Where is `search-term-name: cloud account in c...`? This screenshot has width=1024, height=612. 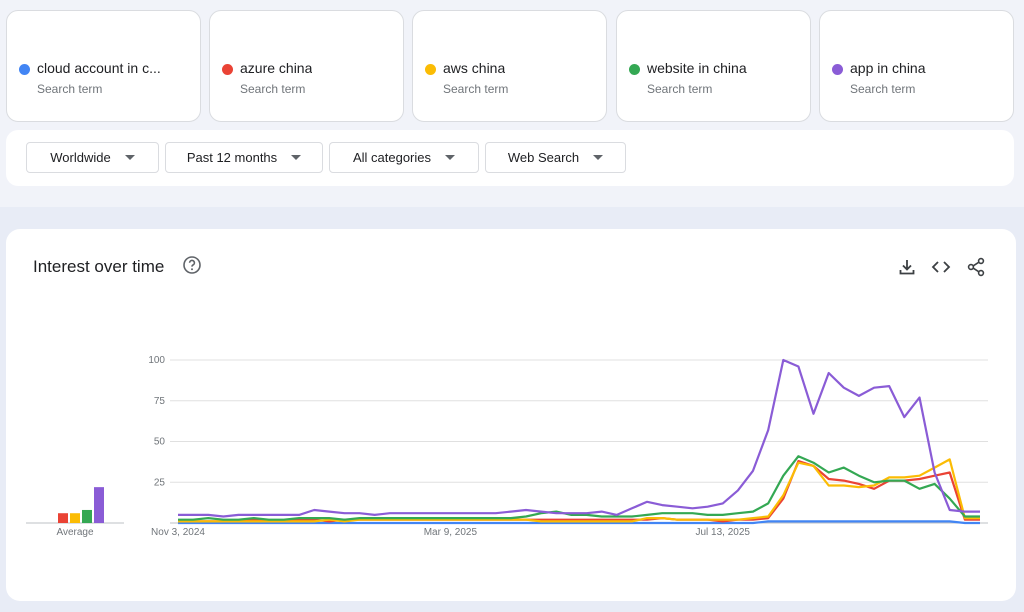 search-term-name: cloud account in c... is located at coordinates (99, 68).